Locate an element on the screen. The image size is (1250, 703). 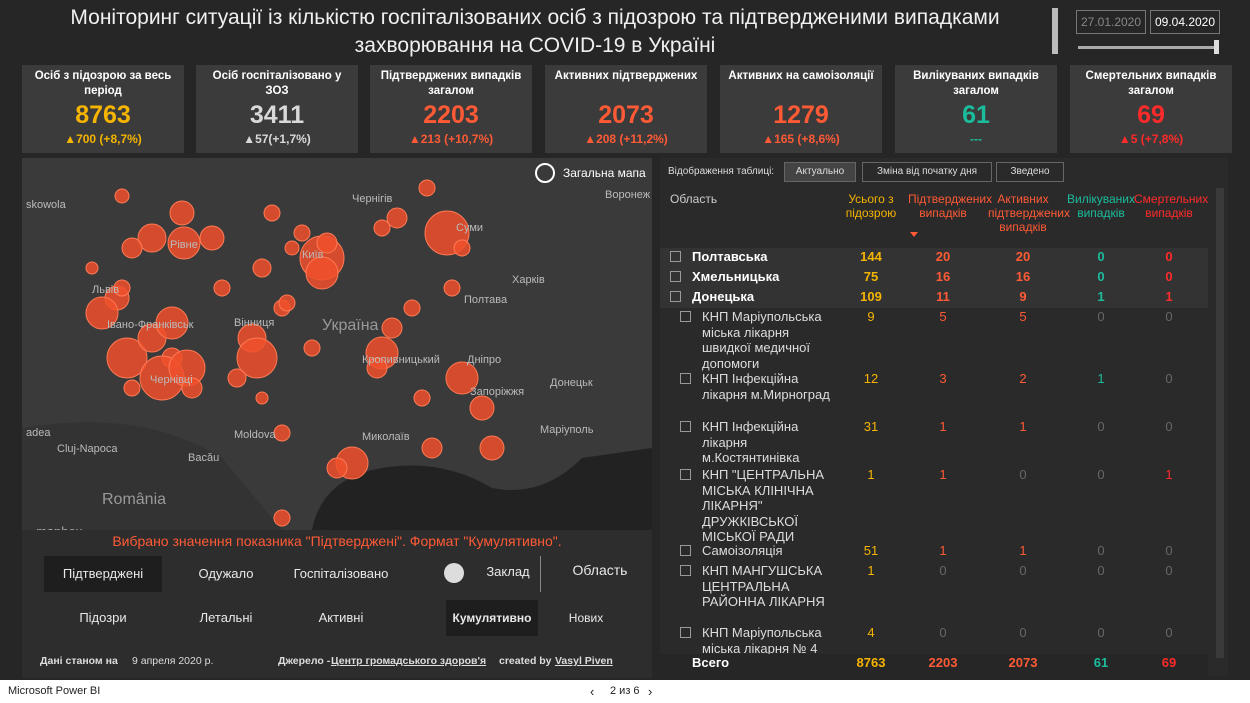
row-name: КНП Маріупольська міська лікарня № 4 is located at coordinates (762, 640).